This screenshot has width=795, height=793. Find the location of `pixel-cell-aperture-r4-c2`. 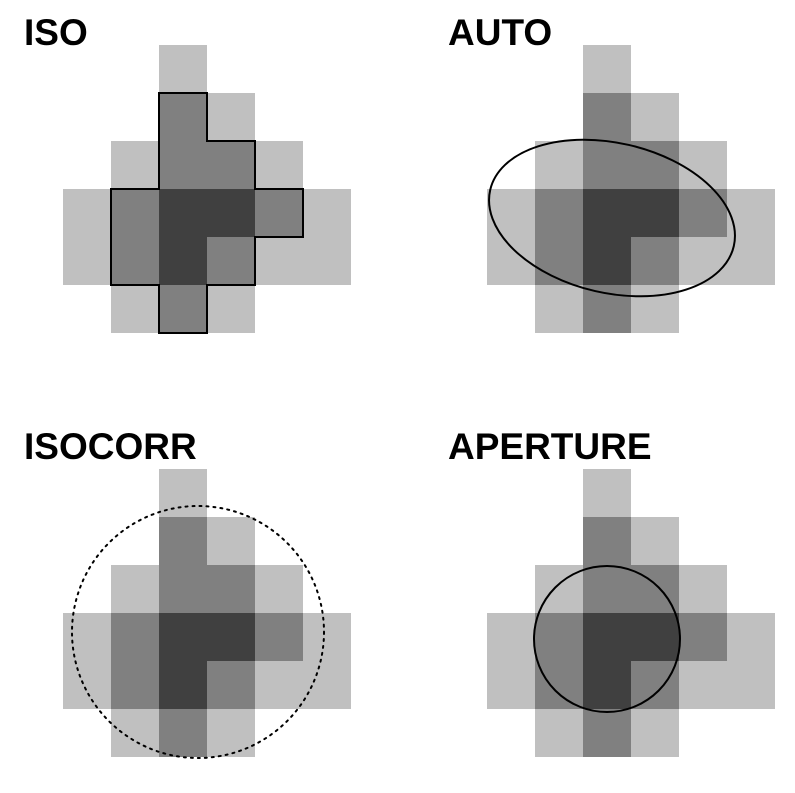

pixel-cell-aperture-r4-c2 is located at coordinates (607, 685).